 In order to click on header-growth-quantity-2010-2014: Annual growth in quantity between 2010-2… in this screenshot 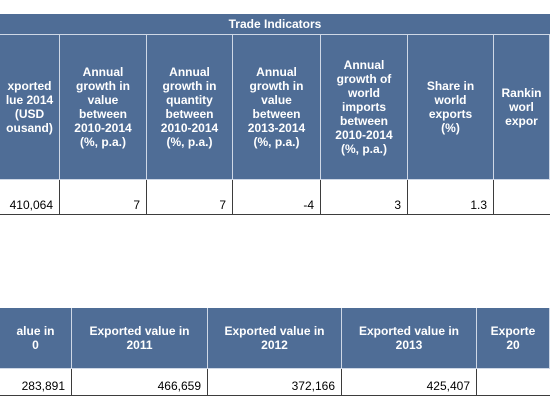, I will do `click(190, 107)`.